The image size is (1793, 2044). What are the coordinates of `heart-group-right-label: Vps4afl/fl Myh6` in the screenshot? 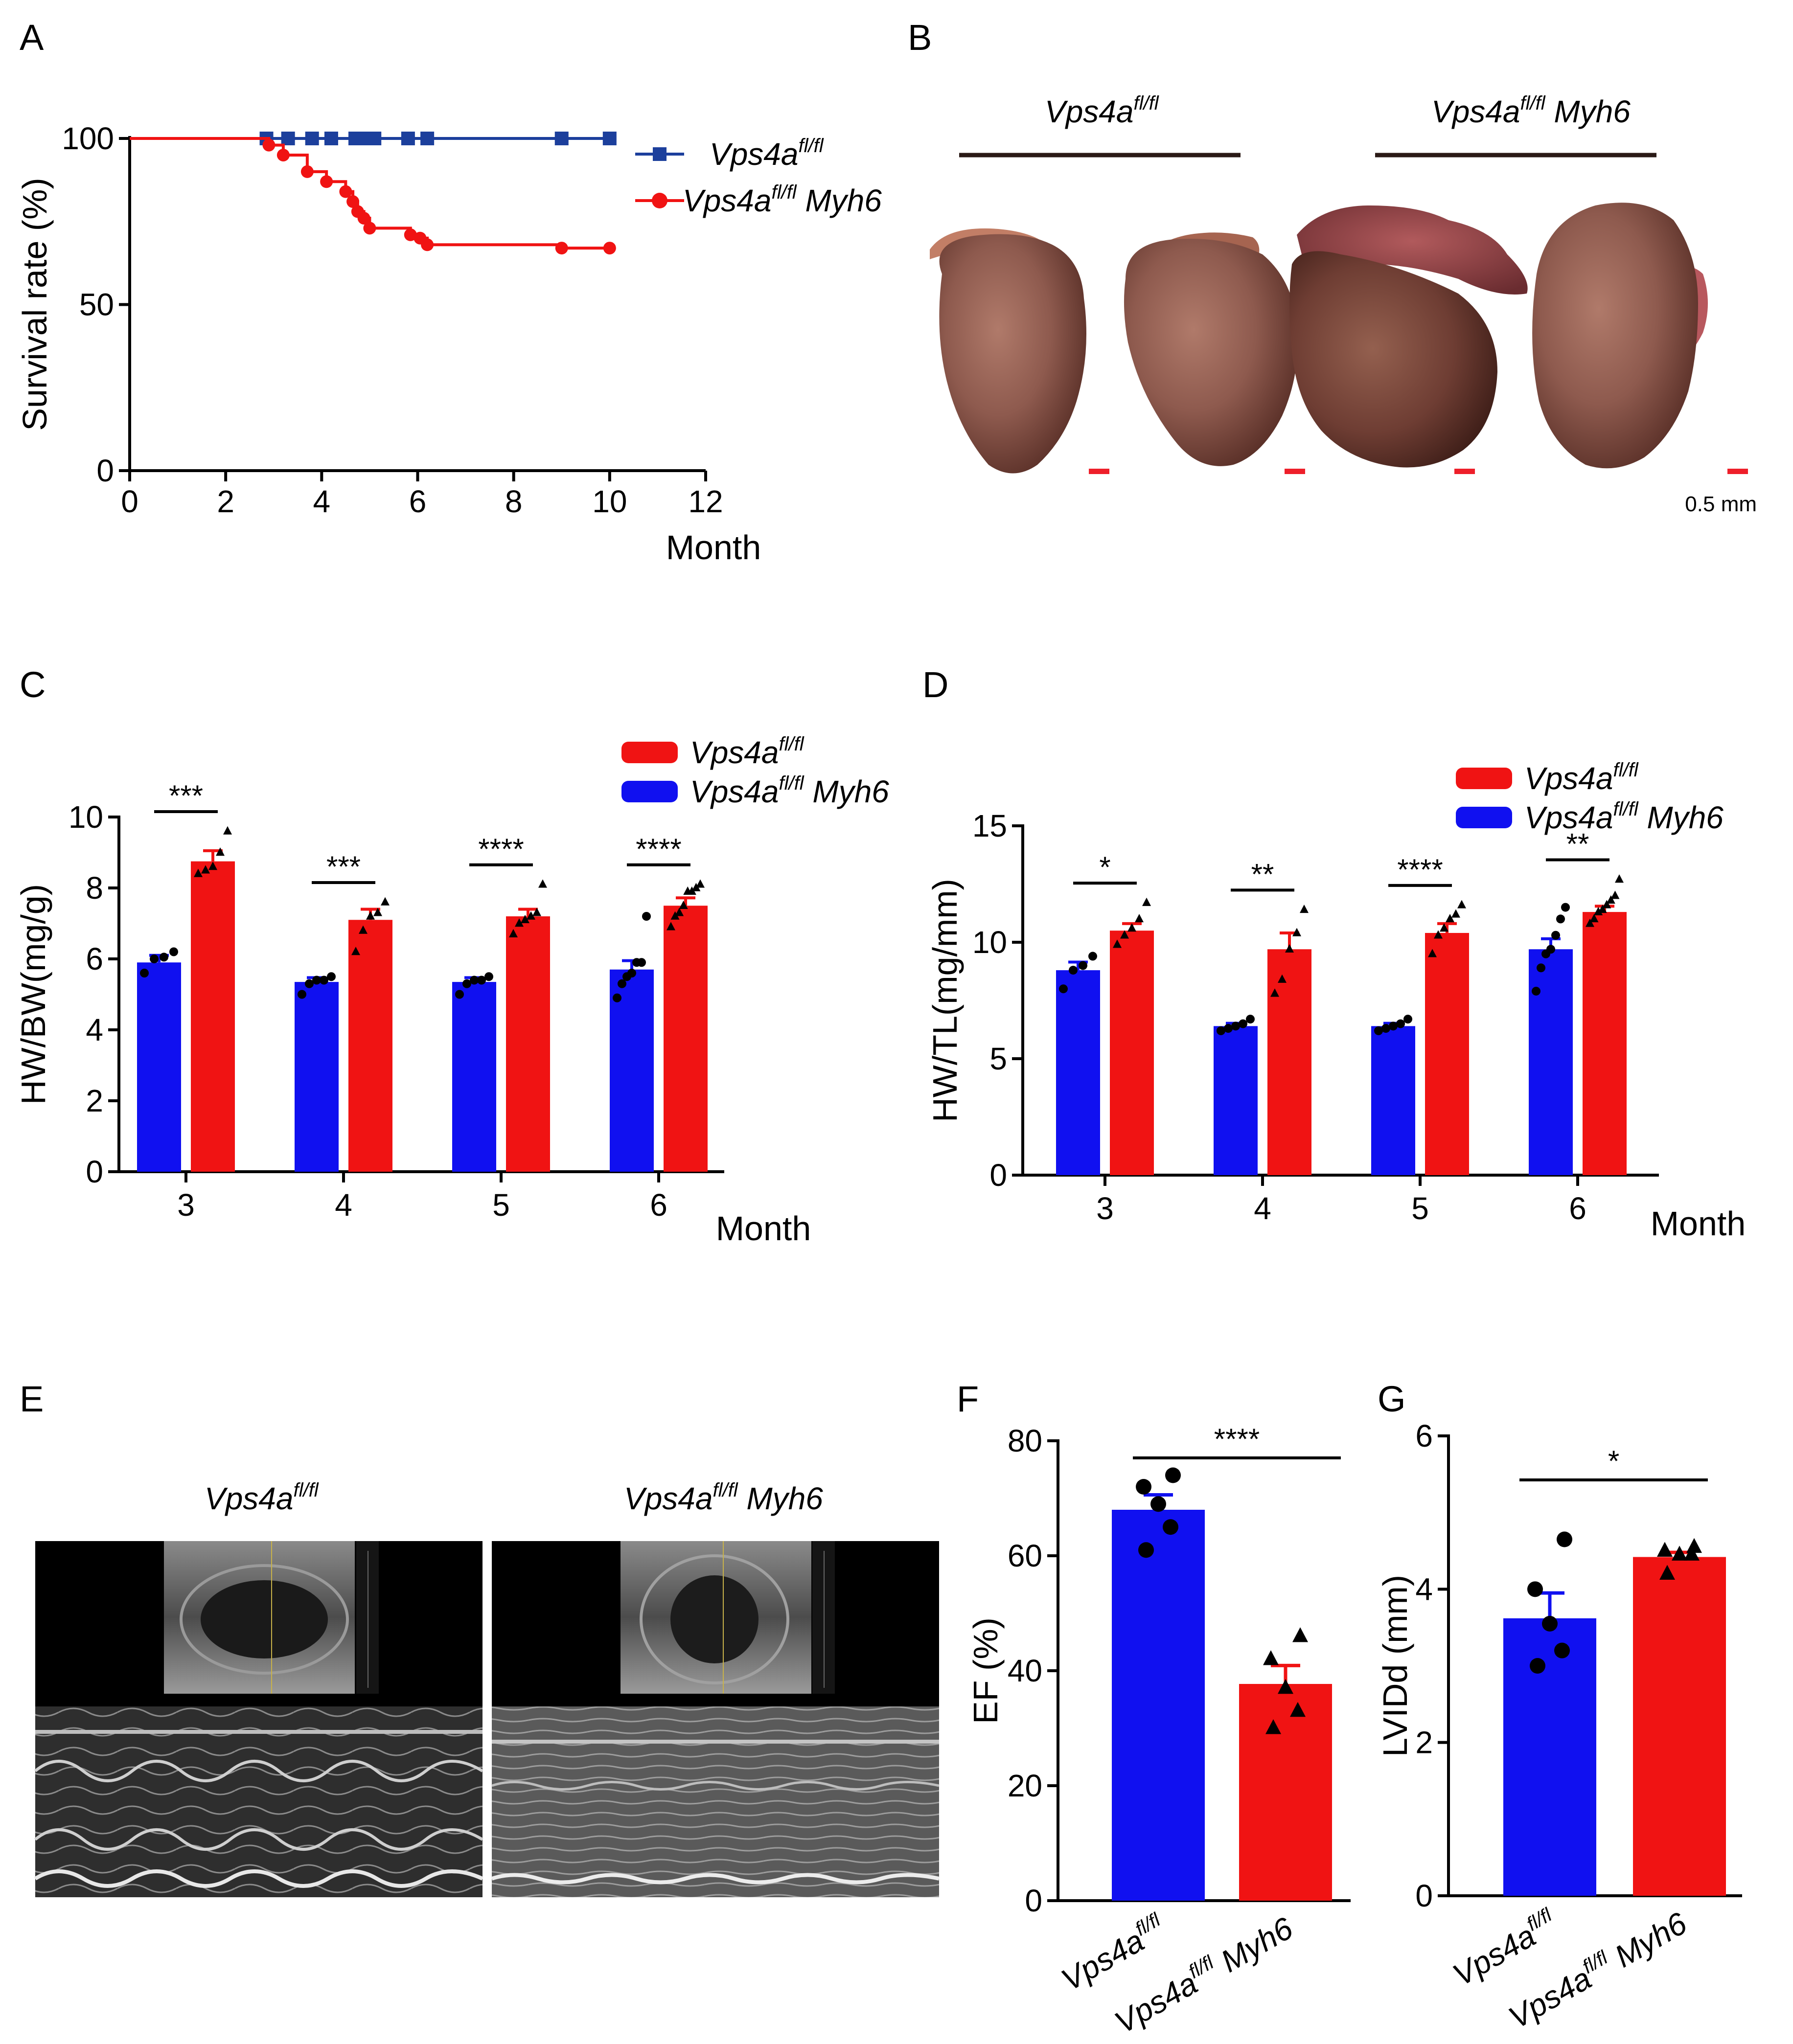 It's located at (1531, 110).